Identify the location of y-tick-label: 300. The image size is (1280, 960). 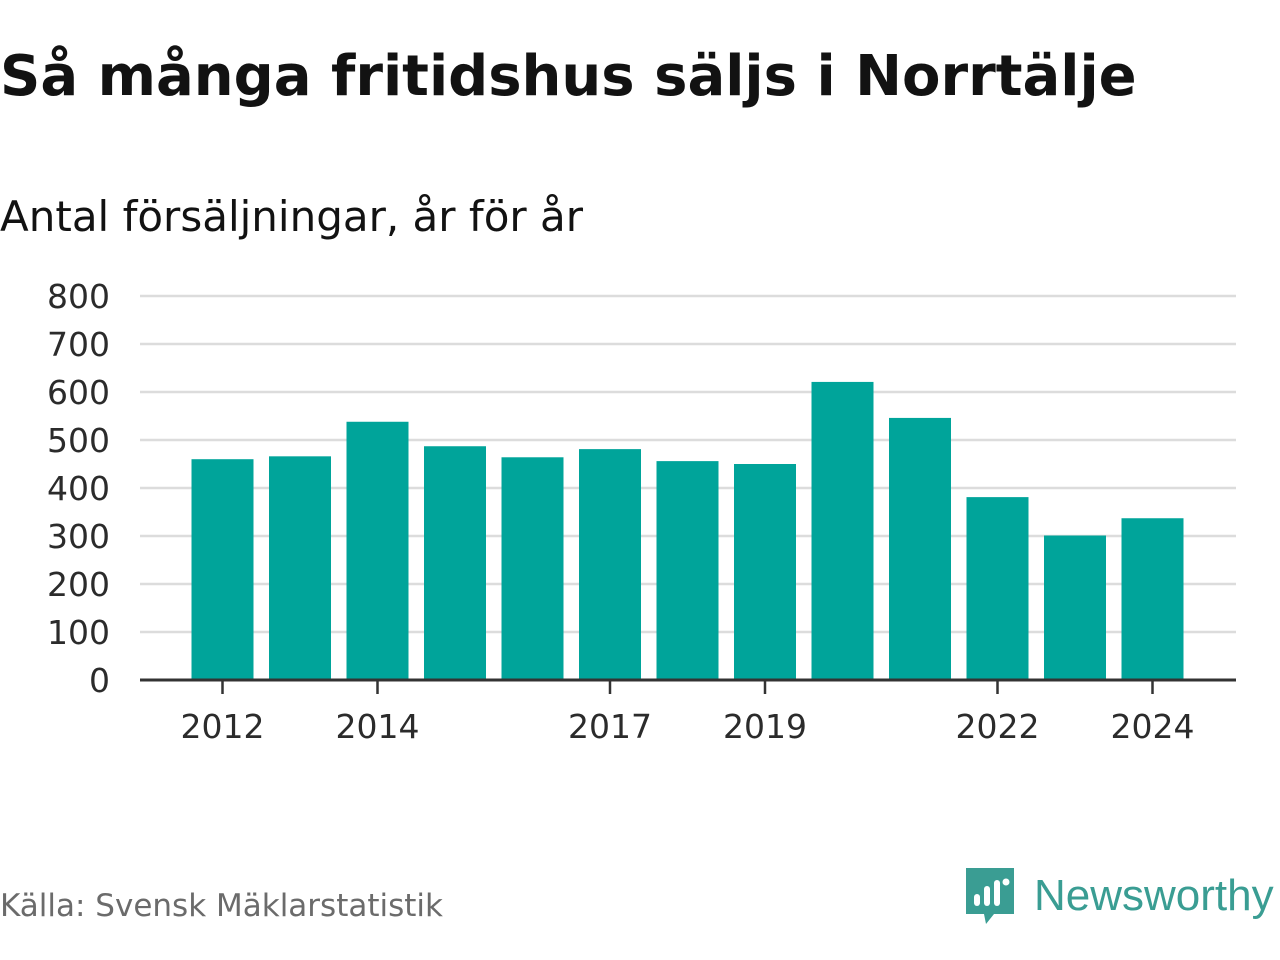
(78, 536).